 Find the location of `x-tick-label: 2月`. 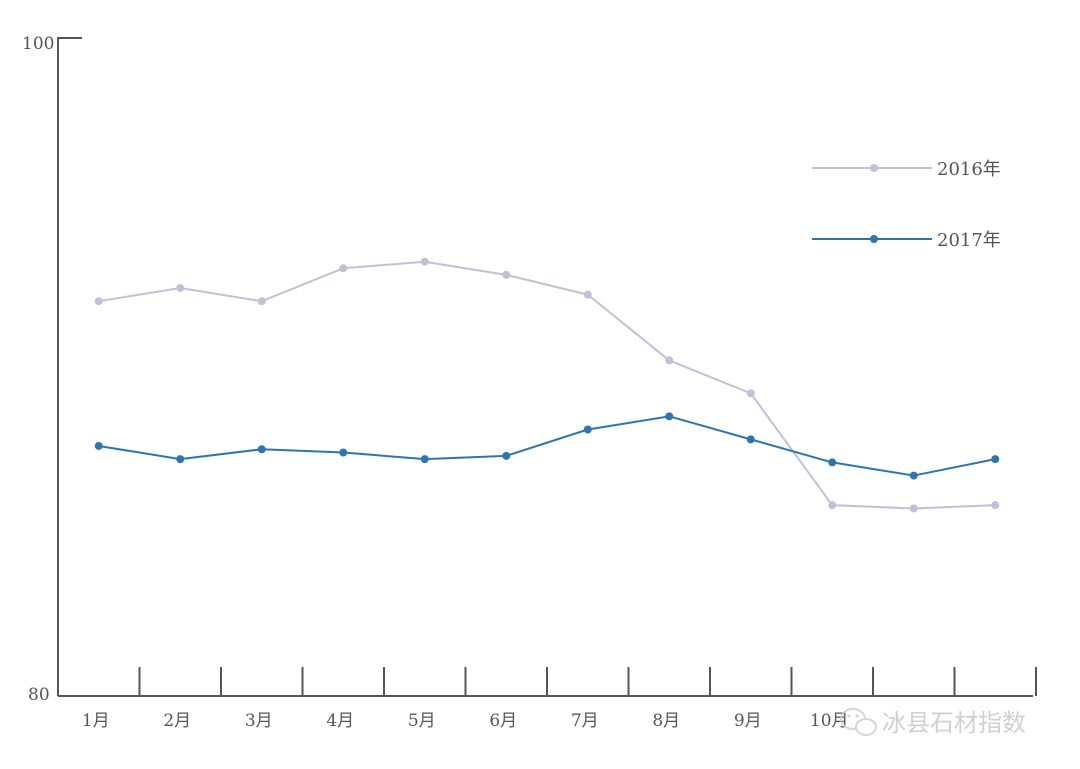

x-tick-label: 2月 is located at coordinates (177, 721).